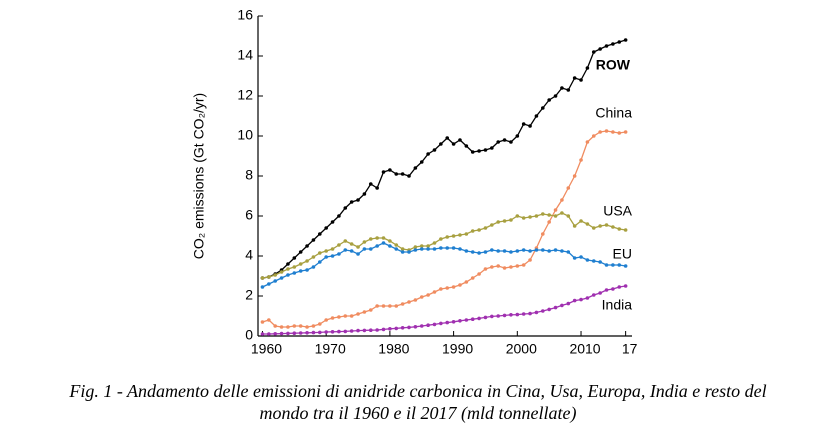 This screenshot has width=837, height=435. Describe the element at coordinates (613, 113) in the screenshot. I see `series-label: China` at that location.